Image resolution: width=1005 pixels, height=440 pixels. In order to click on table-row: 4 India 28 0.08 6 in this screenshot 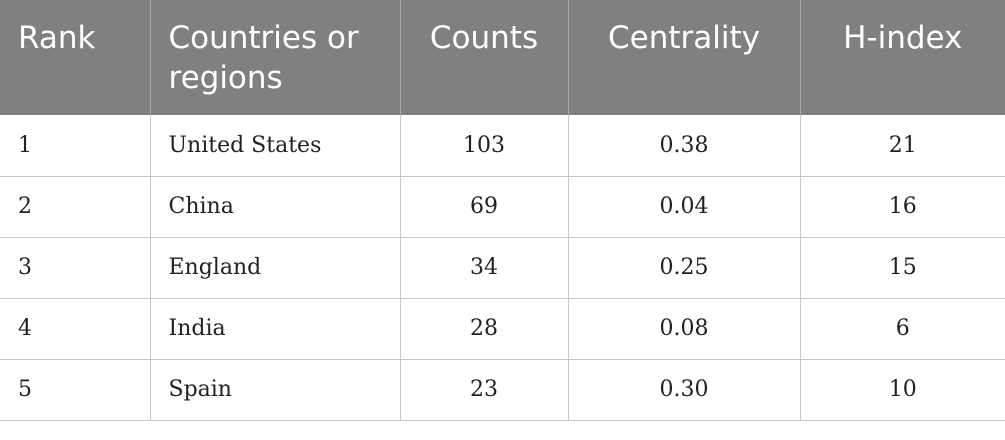, I will do `click(502, 329)`.